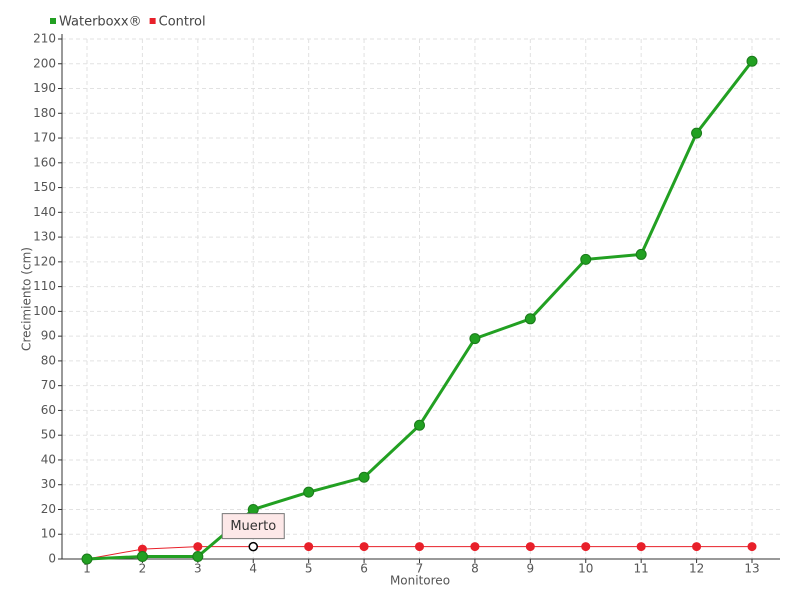 This screenshot has height=600, width=800. I want to click on annotation-text: Muerto, so click(253, 526).